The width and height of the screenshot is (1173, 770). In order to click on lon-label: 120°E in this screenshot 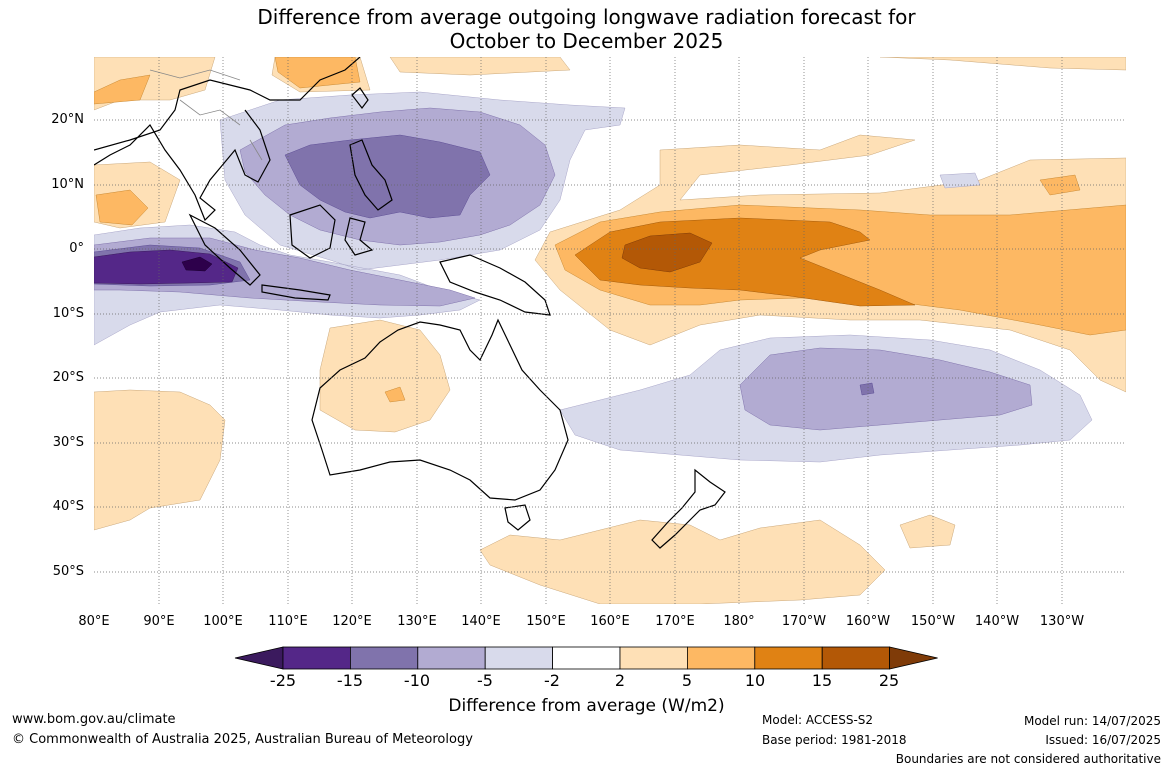, I will do `click(352, 621)`.